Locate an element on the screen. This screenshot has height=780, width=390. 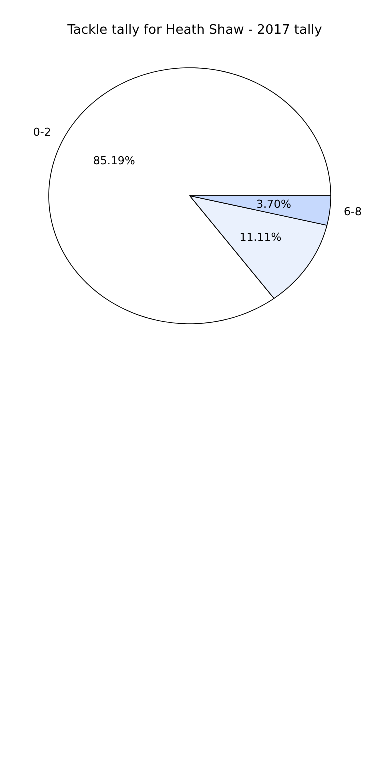
data-label: 11.11% is located at coordinates (261, 237).